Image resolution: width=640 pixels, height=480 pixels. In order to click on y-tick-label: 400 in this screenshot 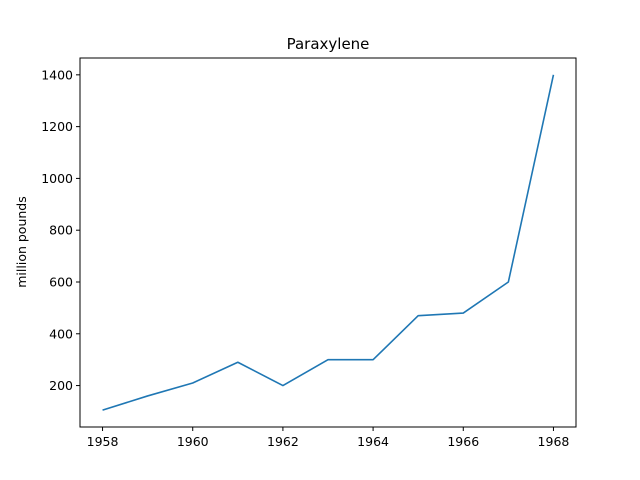, I will do `click(61, 333)`.